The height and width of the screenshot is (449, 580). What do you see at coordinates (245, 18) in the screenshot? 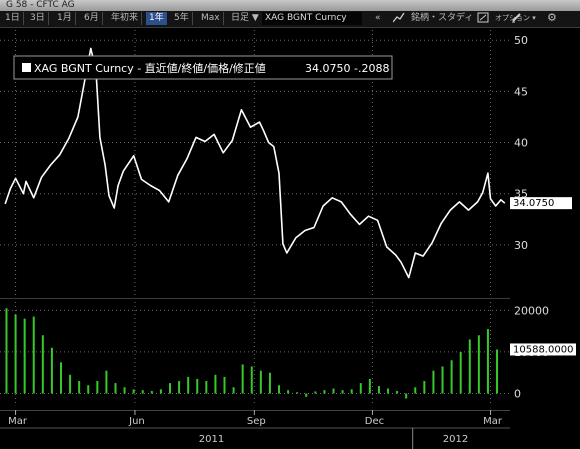
I see `frequency-dropdown: 日足 ▼` at bounding box center [245, 18].